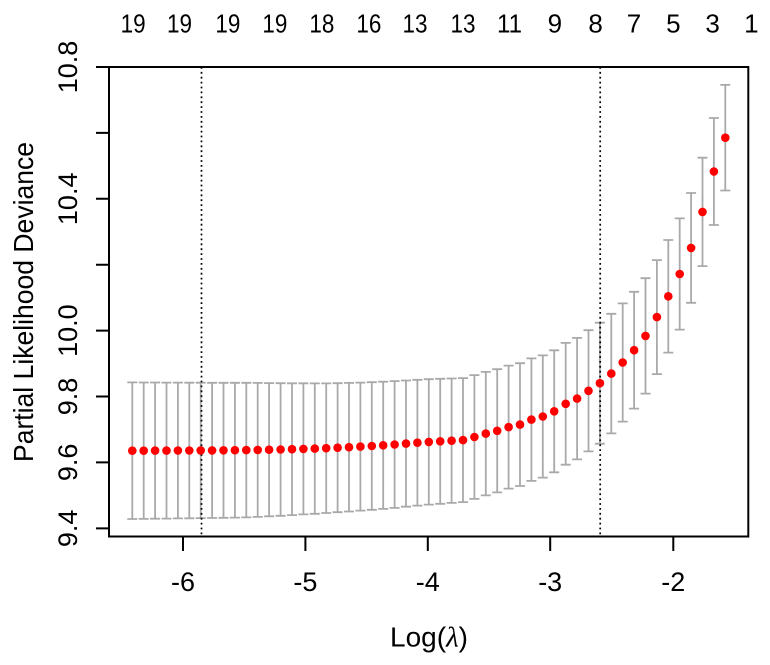 The width and height of the screenshot is (770, 665). I want to click on svg-text: 9.6, so click(68, 463).